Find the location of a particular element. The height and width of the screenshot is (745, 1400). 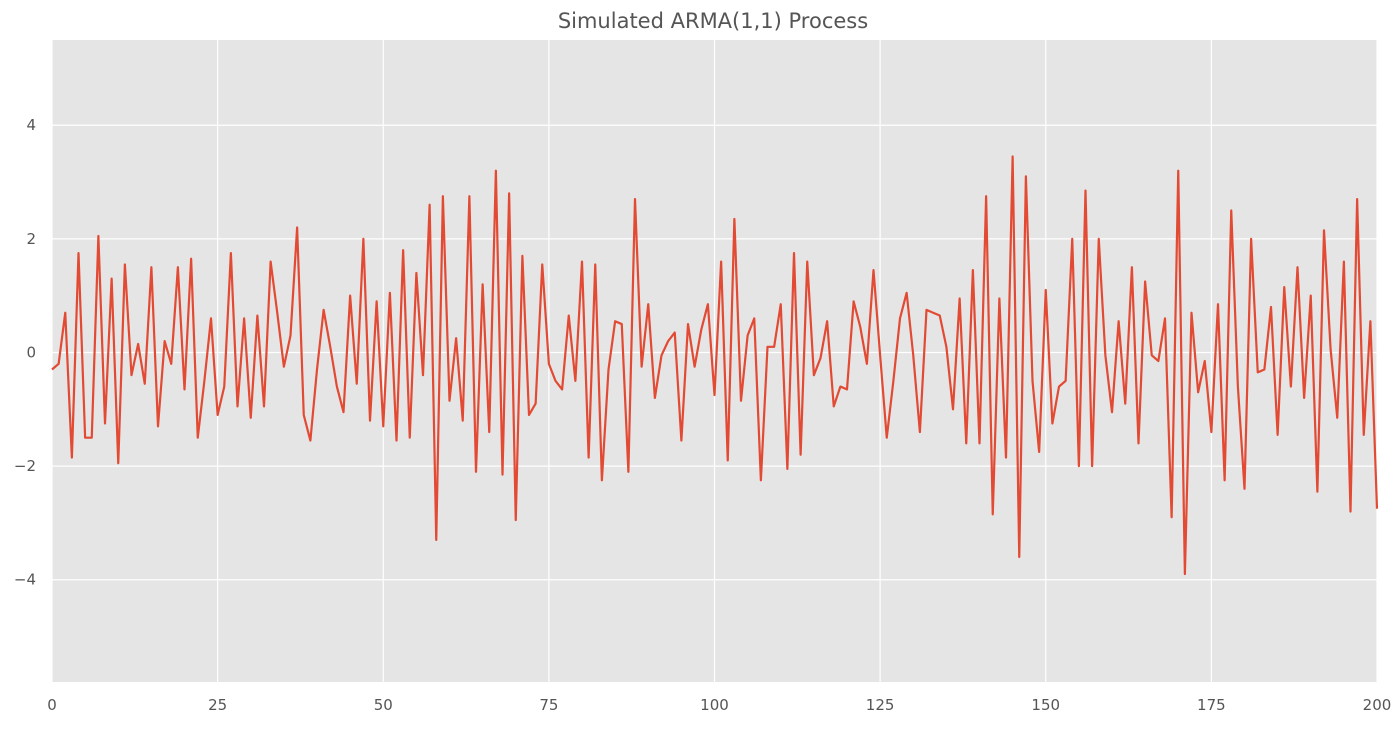

x-tick-label: 50 is located at coordinates (383, 705).